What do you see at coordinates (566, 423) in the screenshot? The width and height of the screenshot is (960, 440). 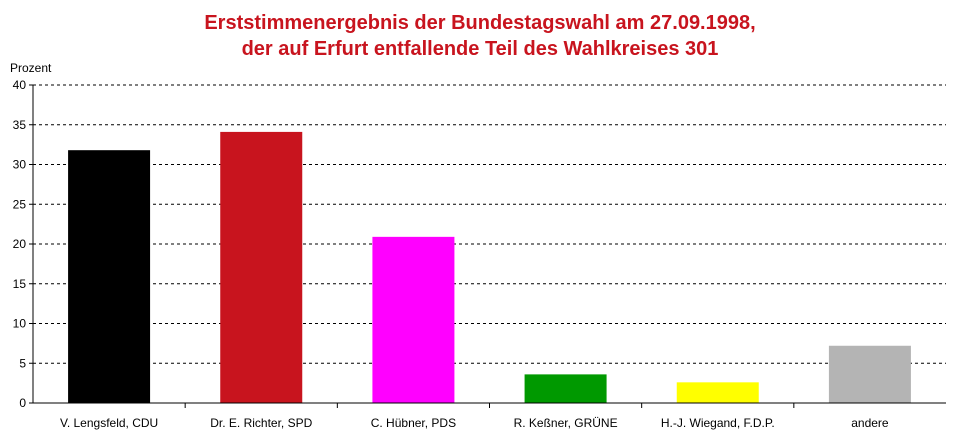 I see `x-tick-label: R. Keßner, GRÜNE` at bounding box center [566, 423].